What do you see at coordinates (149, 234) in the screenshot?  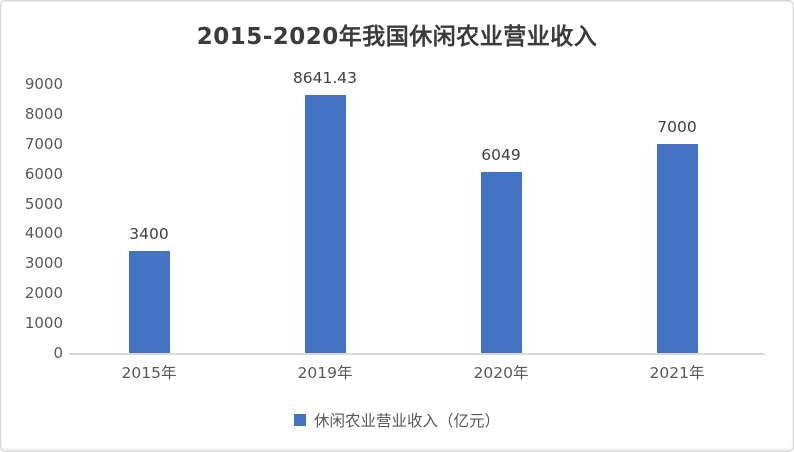 I see `bar-value-label: 3400` at bounding box center [149, 234].